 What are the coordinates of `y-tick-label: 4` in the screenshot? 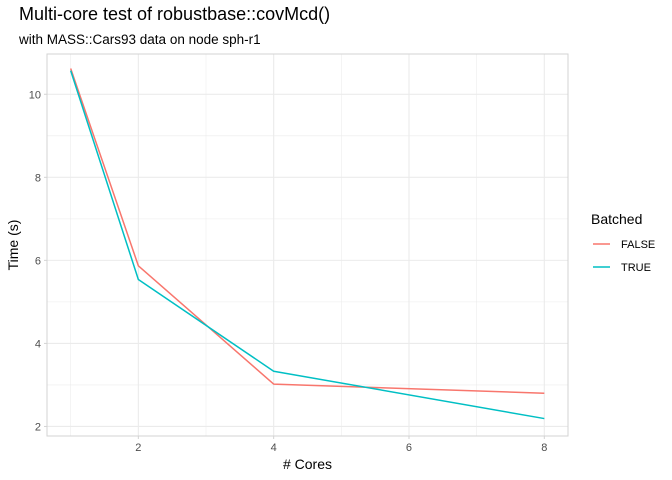 It's located at (38, 344).